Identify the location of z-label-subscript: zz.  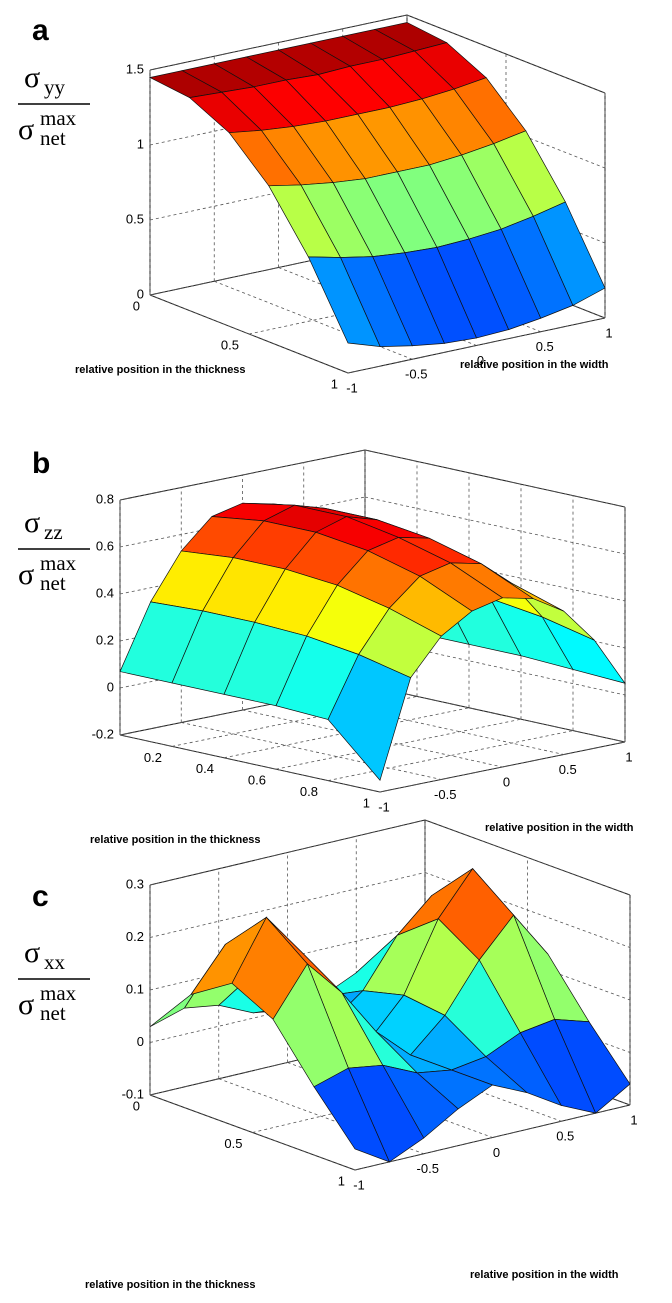
(53, 532).